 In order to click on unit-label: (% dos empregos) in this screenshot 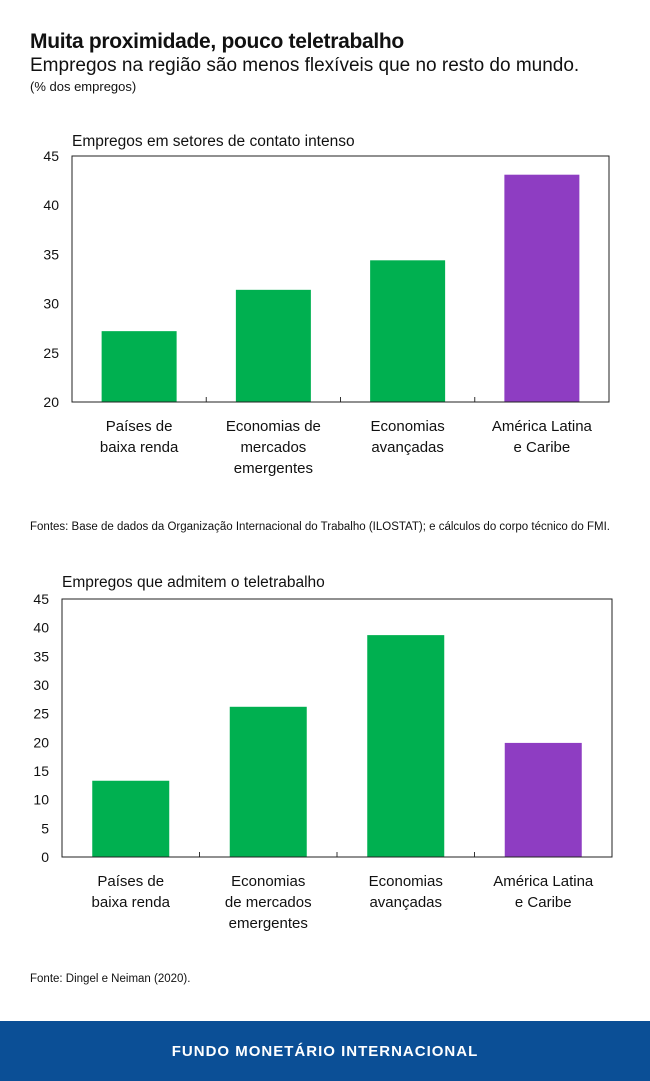, I will do `click(83, 86)`.